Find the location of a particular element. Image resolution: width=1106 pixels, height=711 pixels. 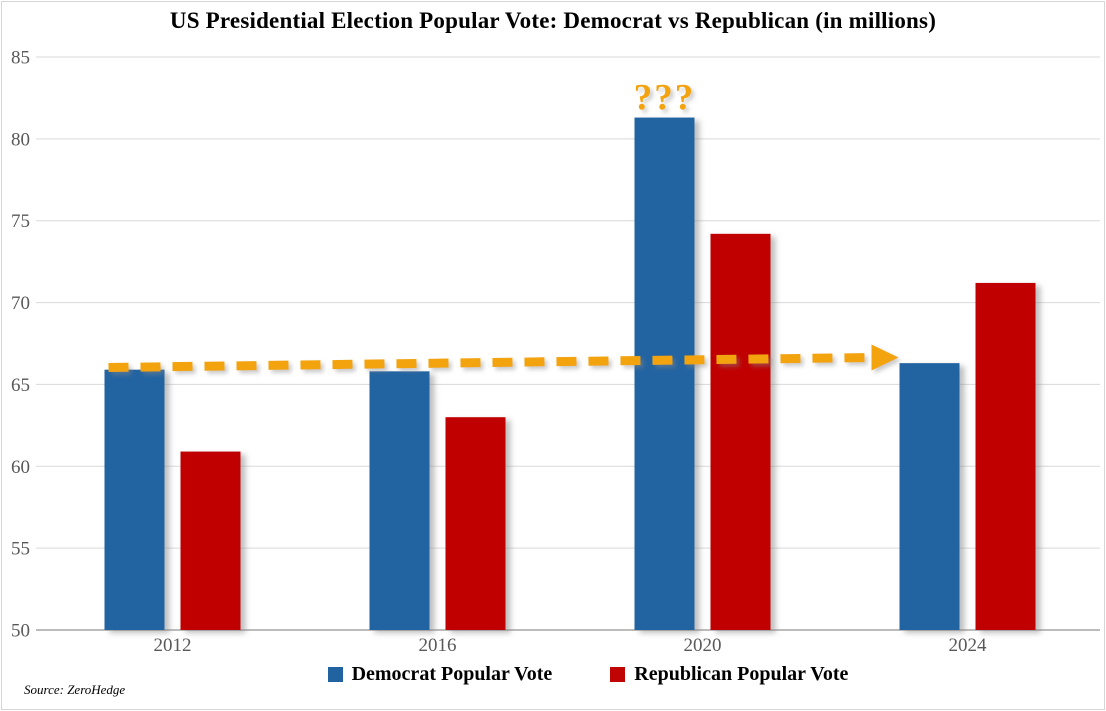

legend-swatch-democrat is located at coordinates (335, 674).